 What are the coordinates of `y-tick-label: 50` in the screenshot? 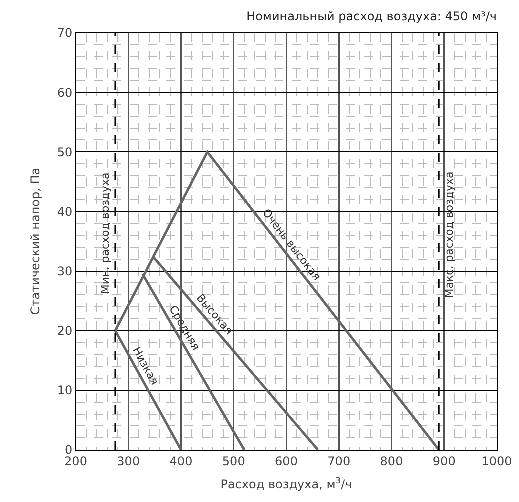 It's located at (65, 152).